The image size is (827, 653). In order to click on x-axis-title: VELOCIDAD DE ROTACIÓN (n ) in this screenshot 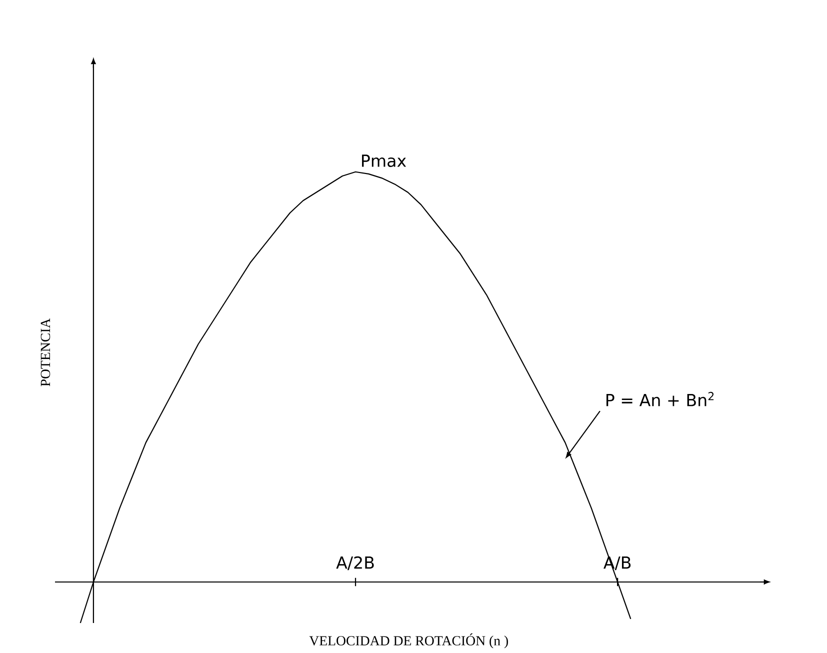, I will do `click(408, 640)`.